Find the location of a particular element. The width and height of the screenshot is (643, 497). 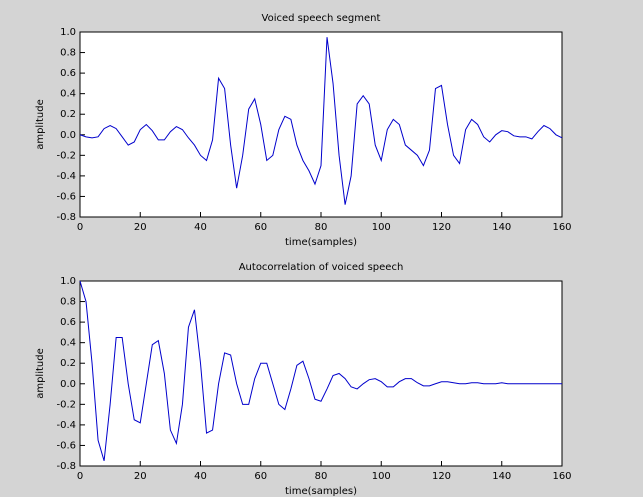

chart-title: Autocorrelation of voiced speech is located at coordinates (321, 267).